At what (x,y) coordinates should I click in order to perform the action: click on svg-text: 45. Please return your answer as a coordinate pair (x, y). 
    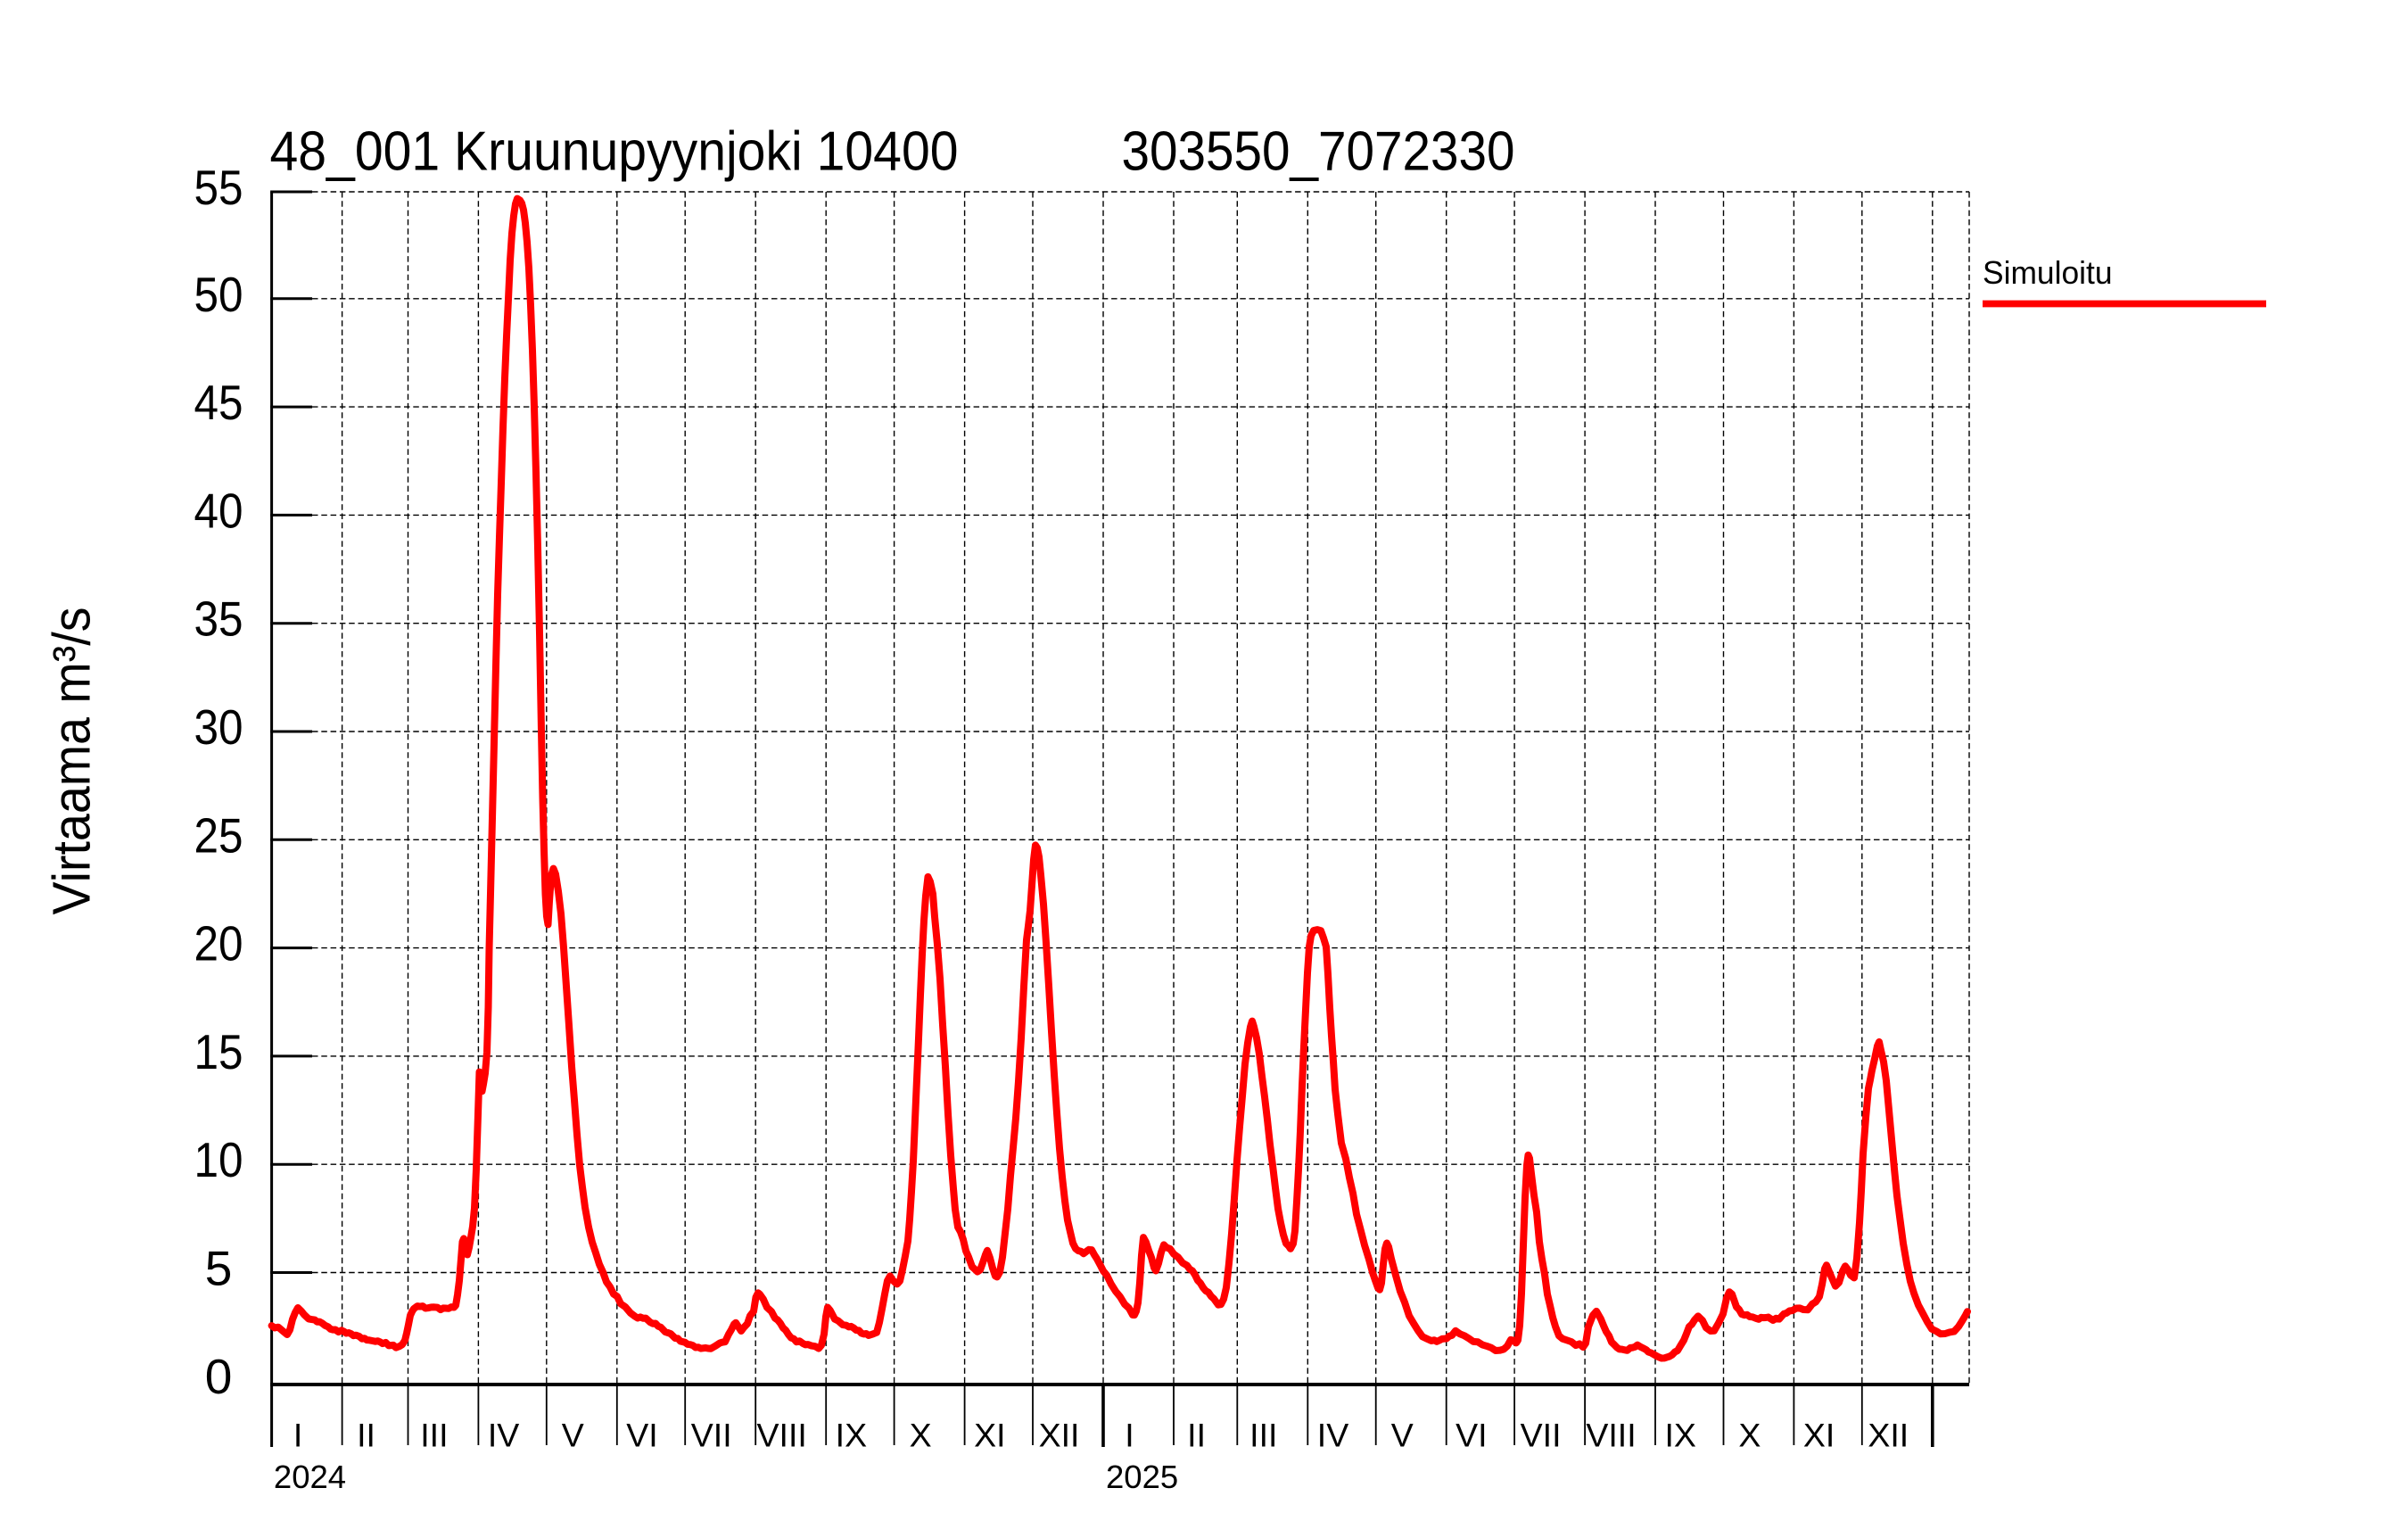
    Looking at the image, I should click on (218, 403).